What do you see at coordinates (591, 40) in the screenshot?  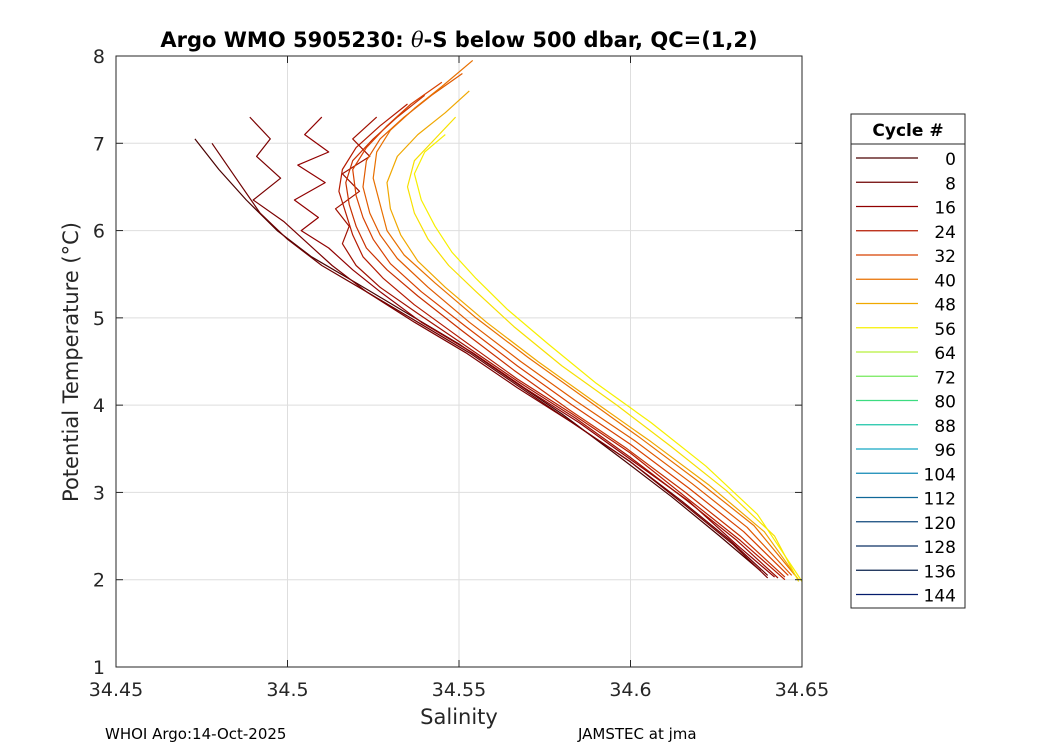 I see `chart-title-suffix: -S below 500 dbar, QC=(1,2)` at bounding box center [591, 40].